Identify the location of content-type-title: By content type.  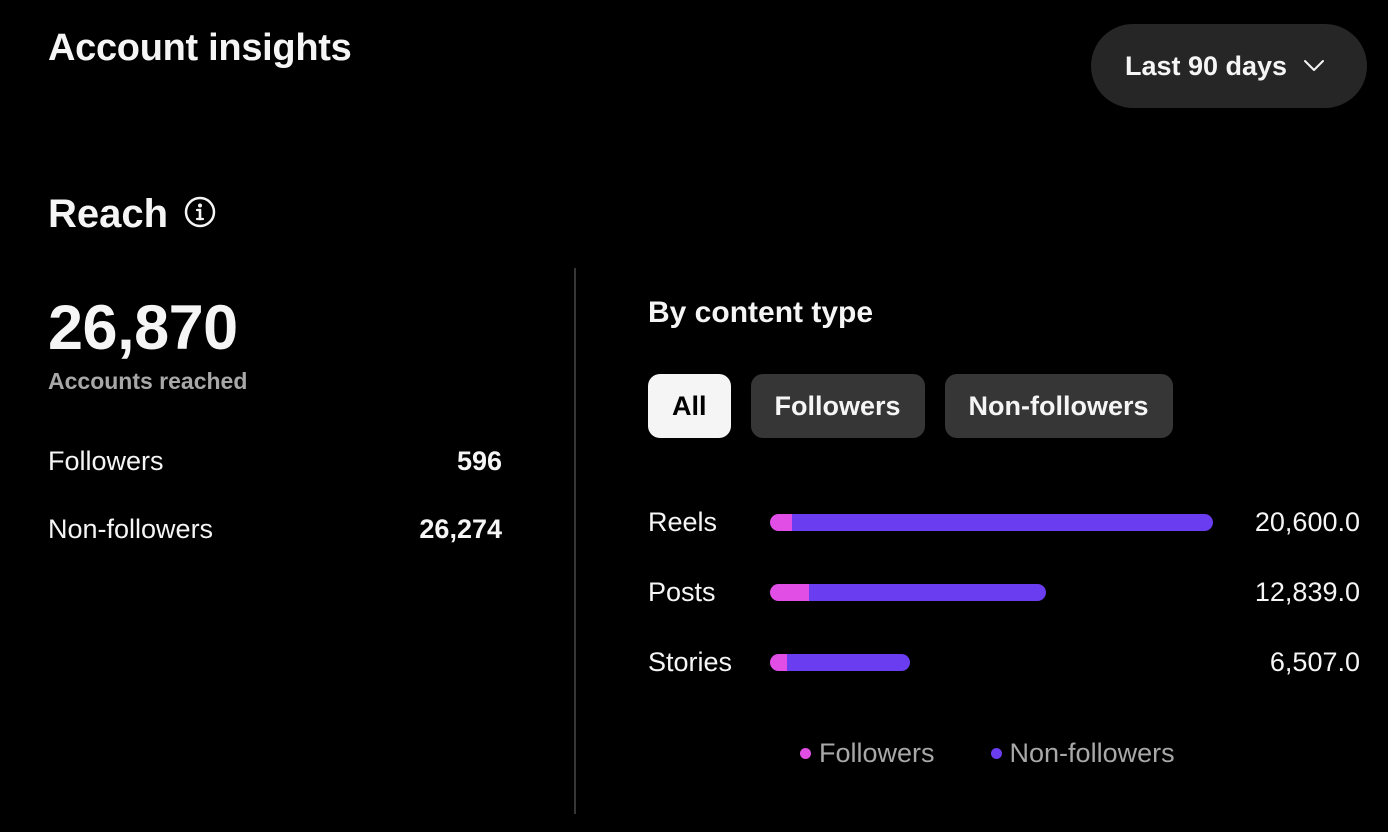
(761, 312).